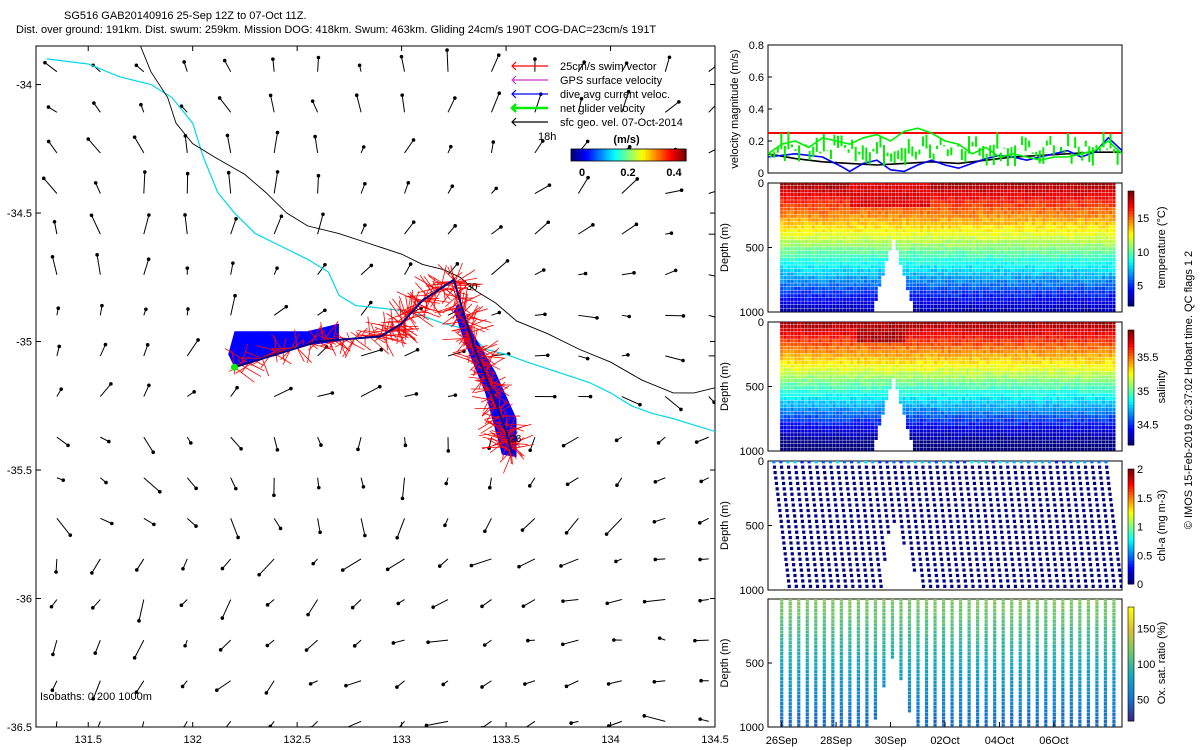 The width and height of the screenshot is (1200, 750). I want to click on map-xtick-label: 134.5, so click(715, 740).